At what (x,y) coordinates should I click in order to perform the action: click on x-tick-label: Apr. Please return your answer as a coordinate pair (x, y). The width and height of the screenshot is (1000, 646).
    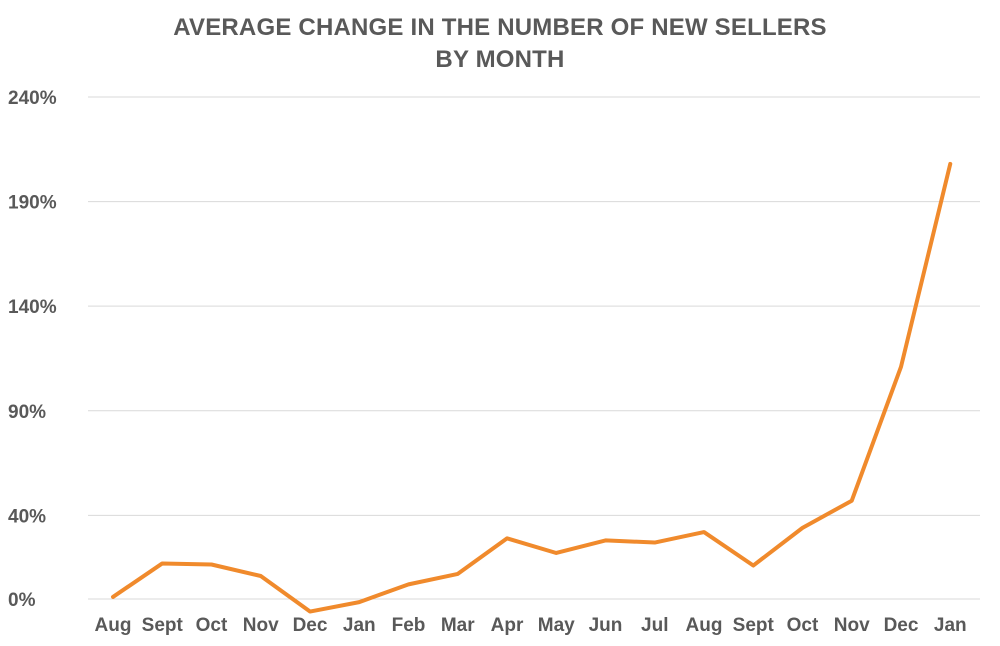
    Looking at the image, I should click on (507, 625).